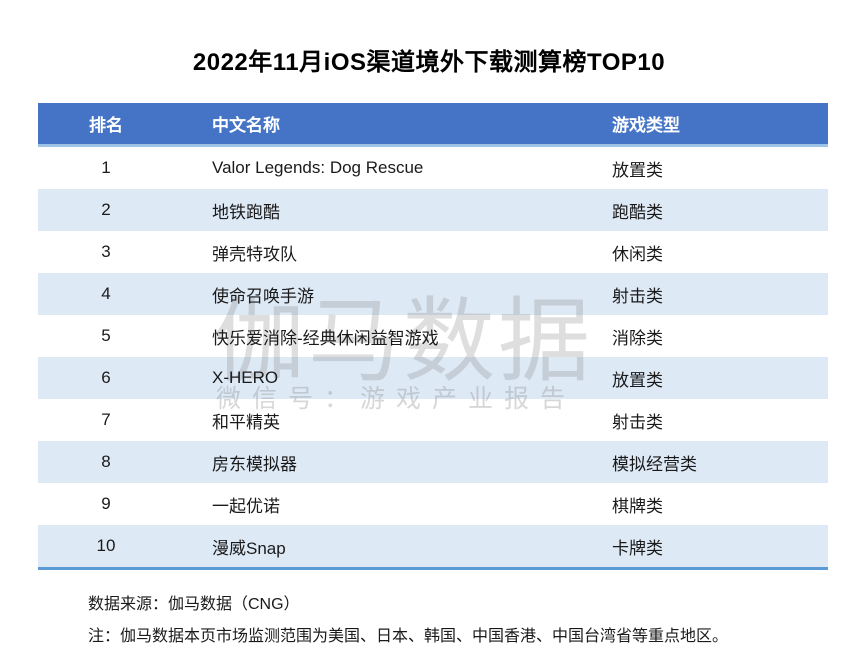 The image size is (858, 659). What do you see at coordinates (433, 378) in the screenshot?
I see `table-row: 6 X-HERO 放置类` at bounding box center [433, 378].